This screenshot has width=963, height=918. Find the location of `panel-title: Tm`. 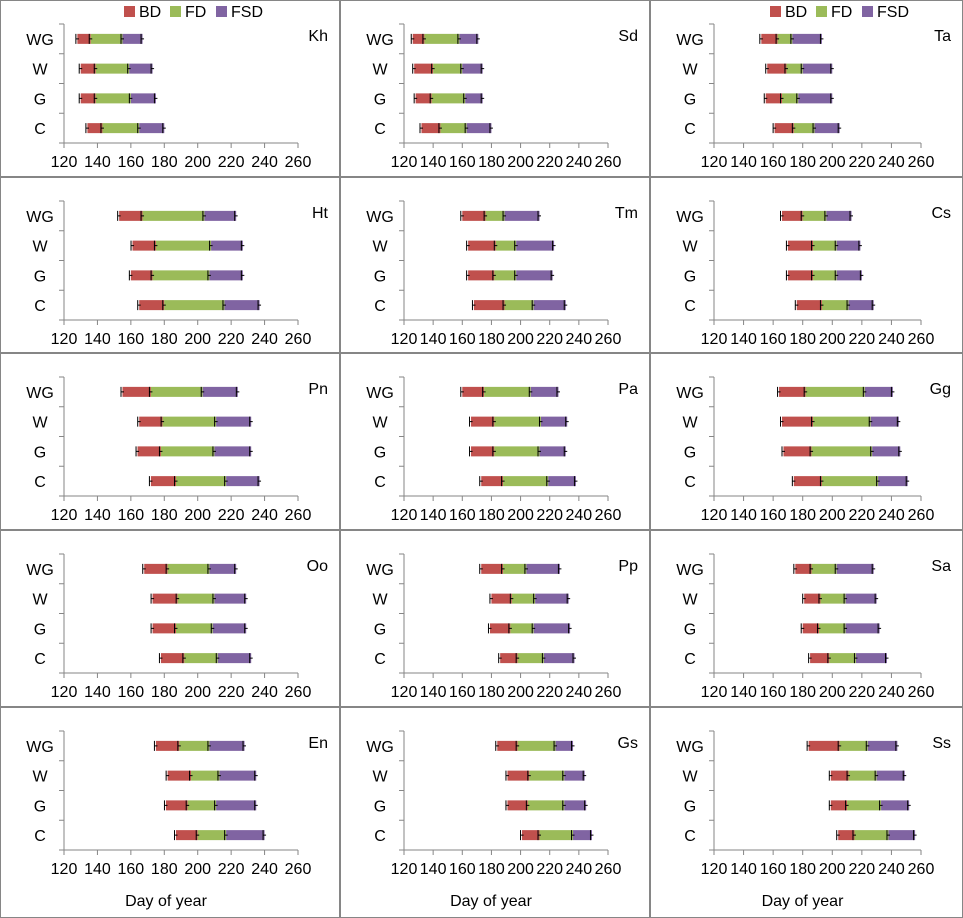

panel-title: Tm is located at coordinates (626, 213).